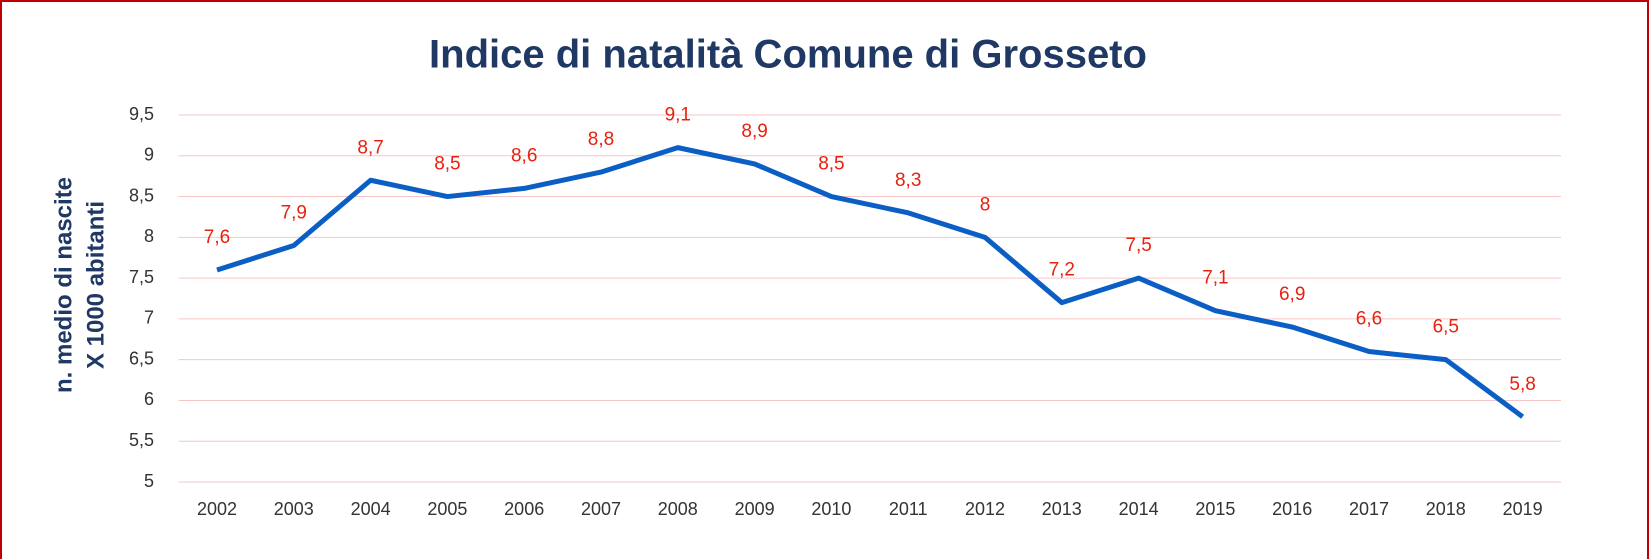 The image size is (1650, 559). What do you see at coordinates (1292, 294) in the screenshot?
I see `data-label: 6,9` at bounding box center [1292, 294].